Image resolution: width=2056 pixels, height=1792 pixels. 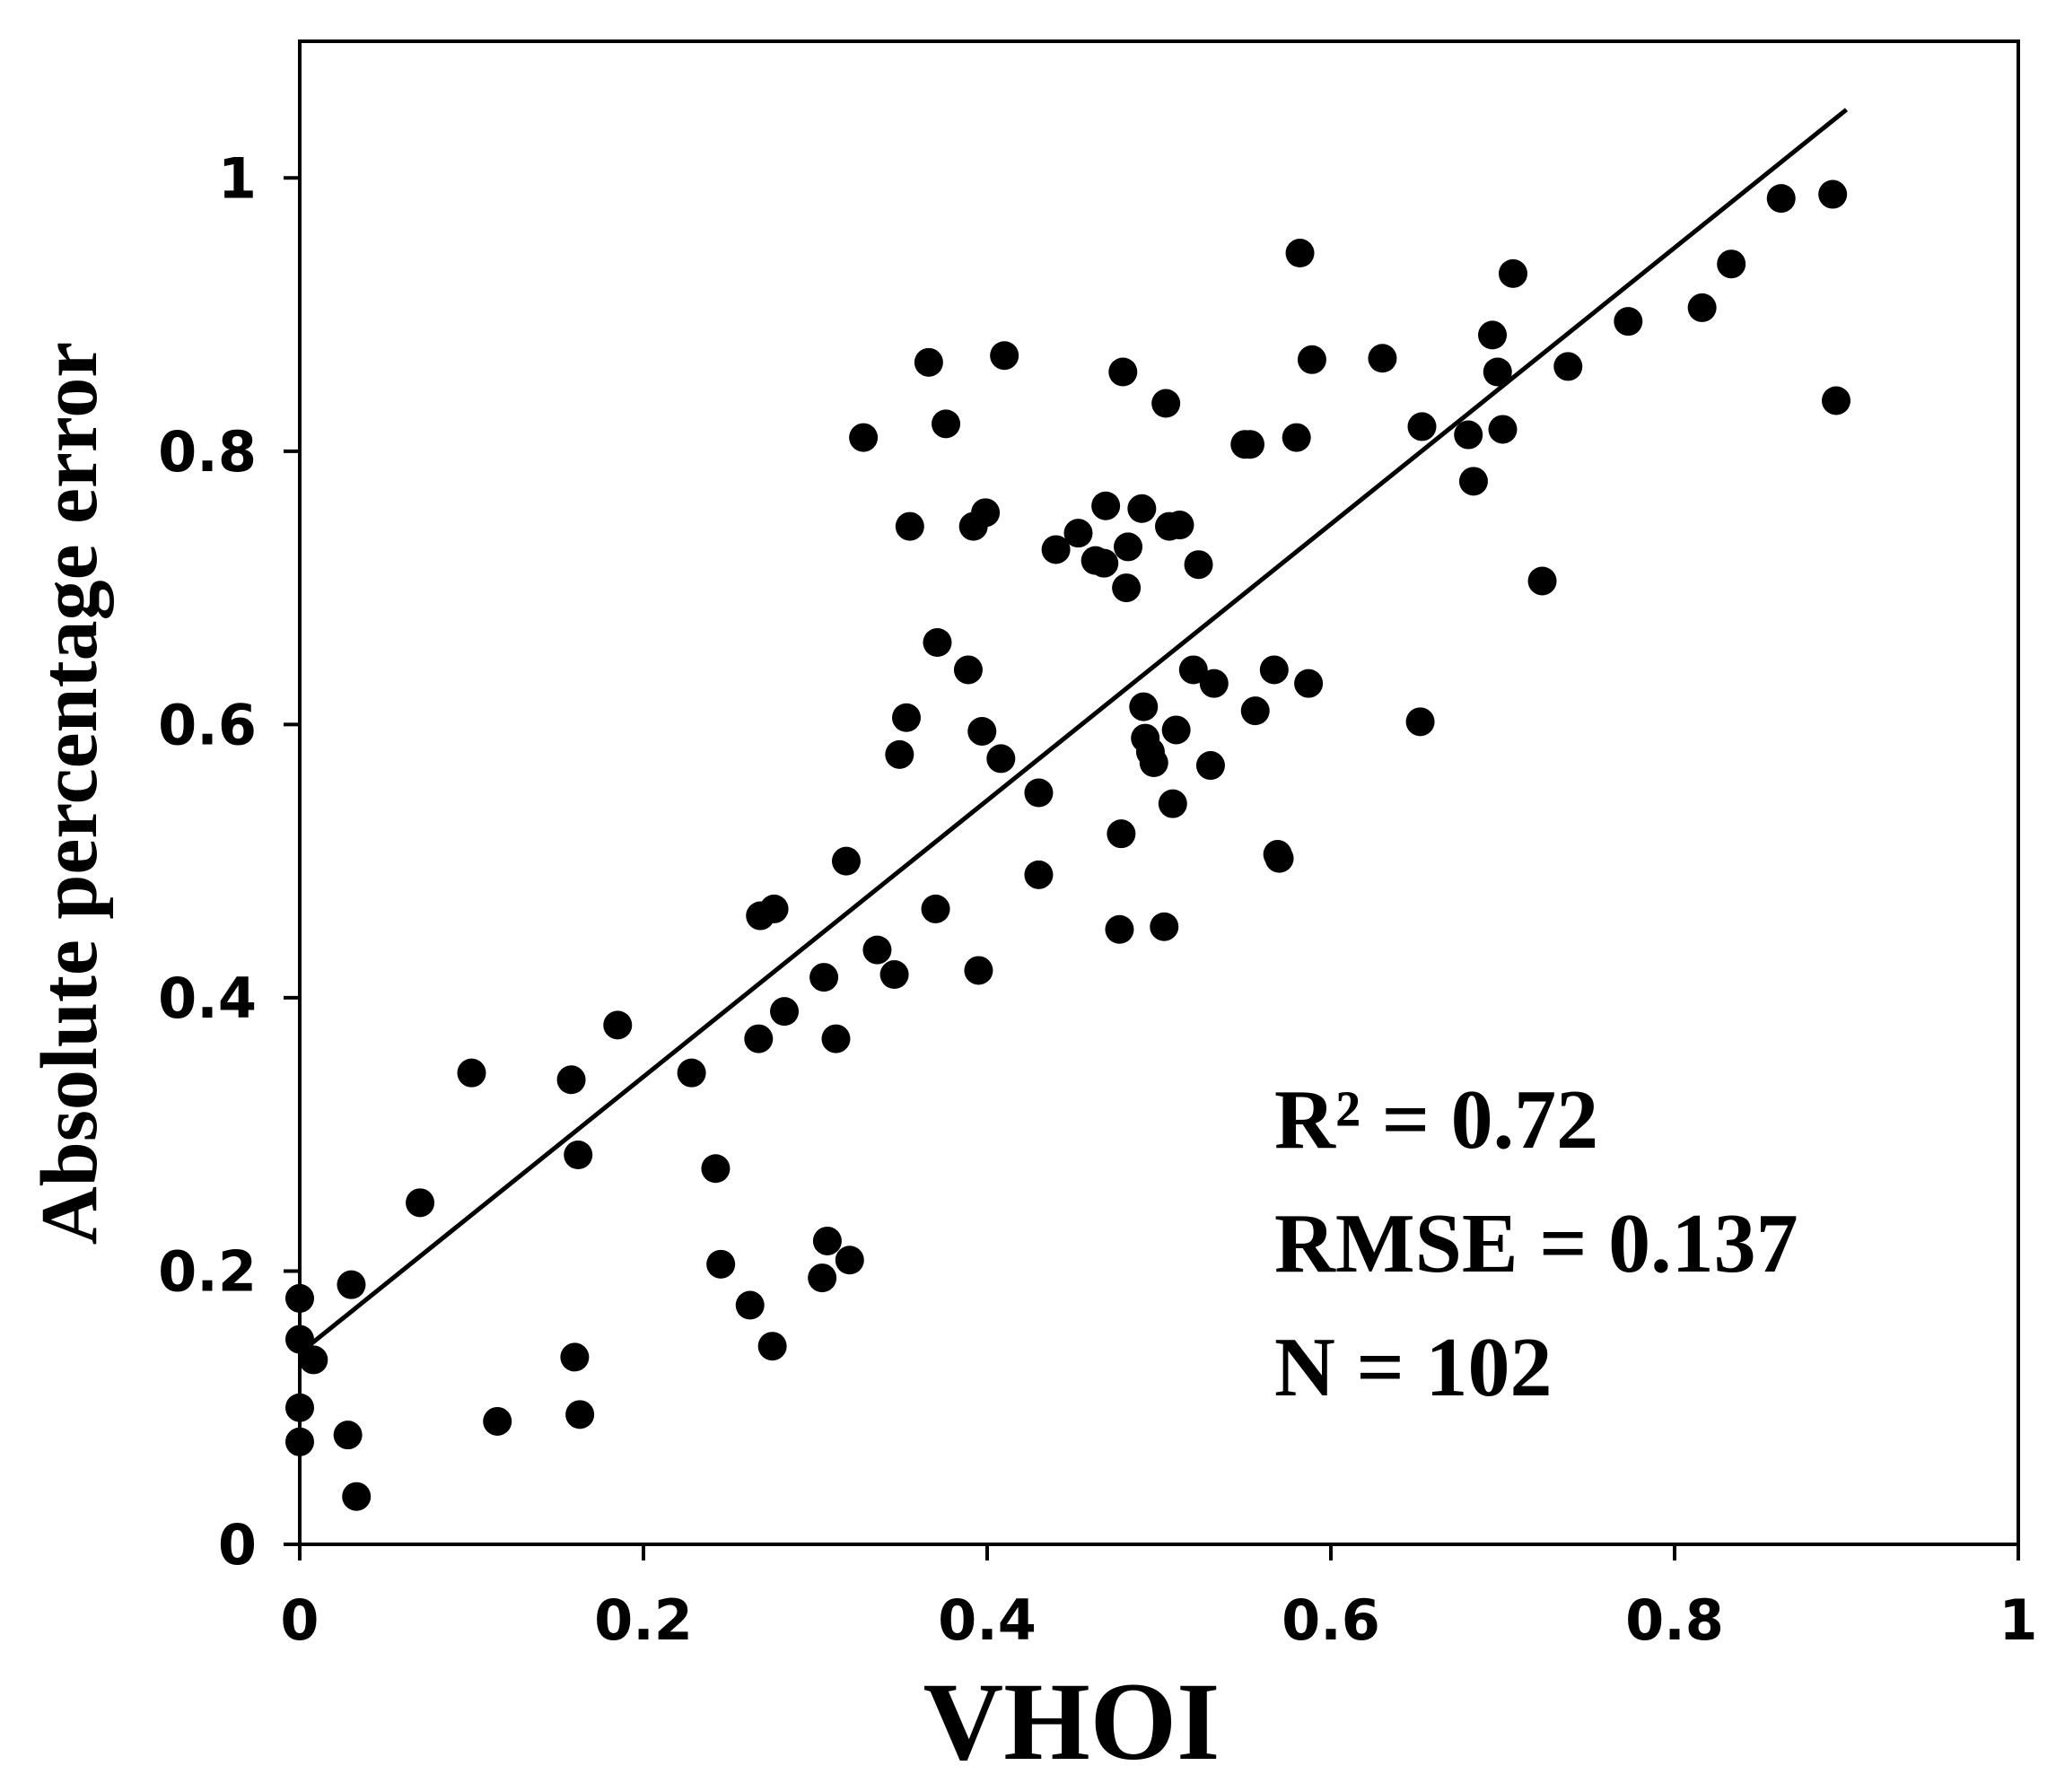 What do you see at coordinates (1331, 1620) in the screenshot?
I see `x-tick-label: 0.6` at bounding box center [1331, 1620].